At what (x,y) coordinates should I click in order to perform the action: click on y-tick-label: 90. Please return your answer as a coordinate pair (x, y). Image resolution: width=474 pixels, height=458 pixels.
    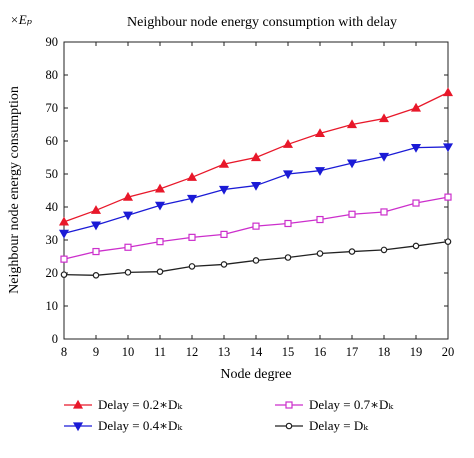
    Looking at the image, I should click on (52, 42).